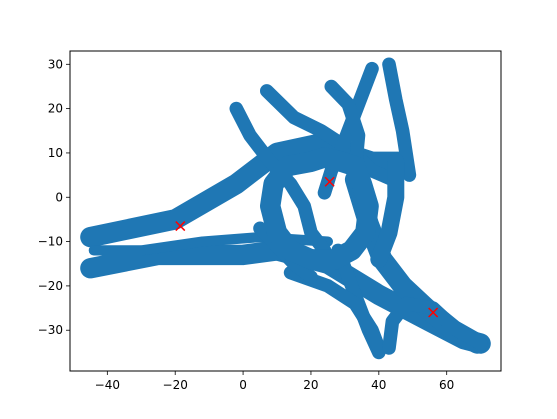 The image size is (557, 419). I want to click on y-tick-label: 0, so click(59, 197).